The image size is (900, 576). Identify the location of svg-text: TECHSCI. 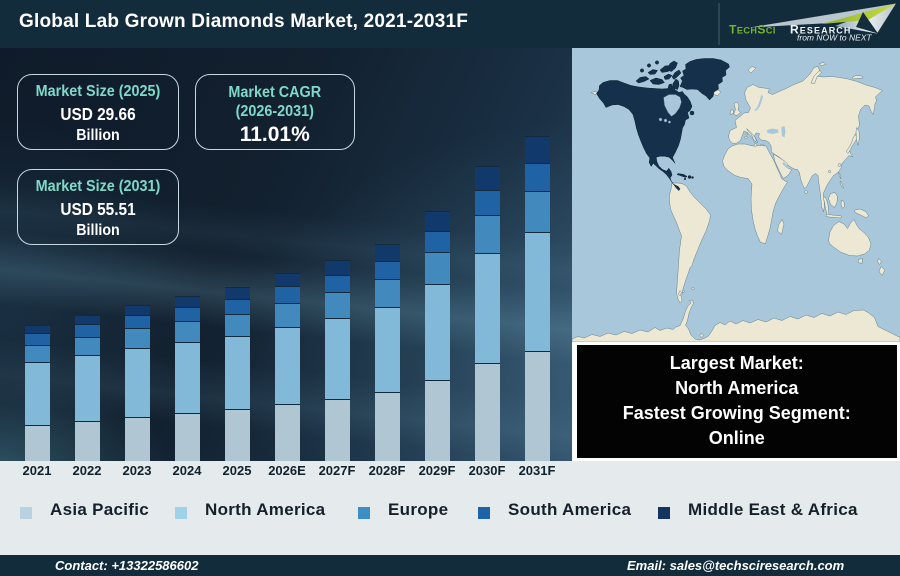
(752, 30).